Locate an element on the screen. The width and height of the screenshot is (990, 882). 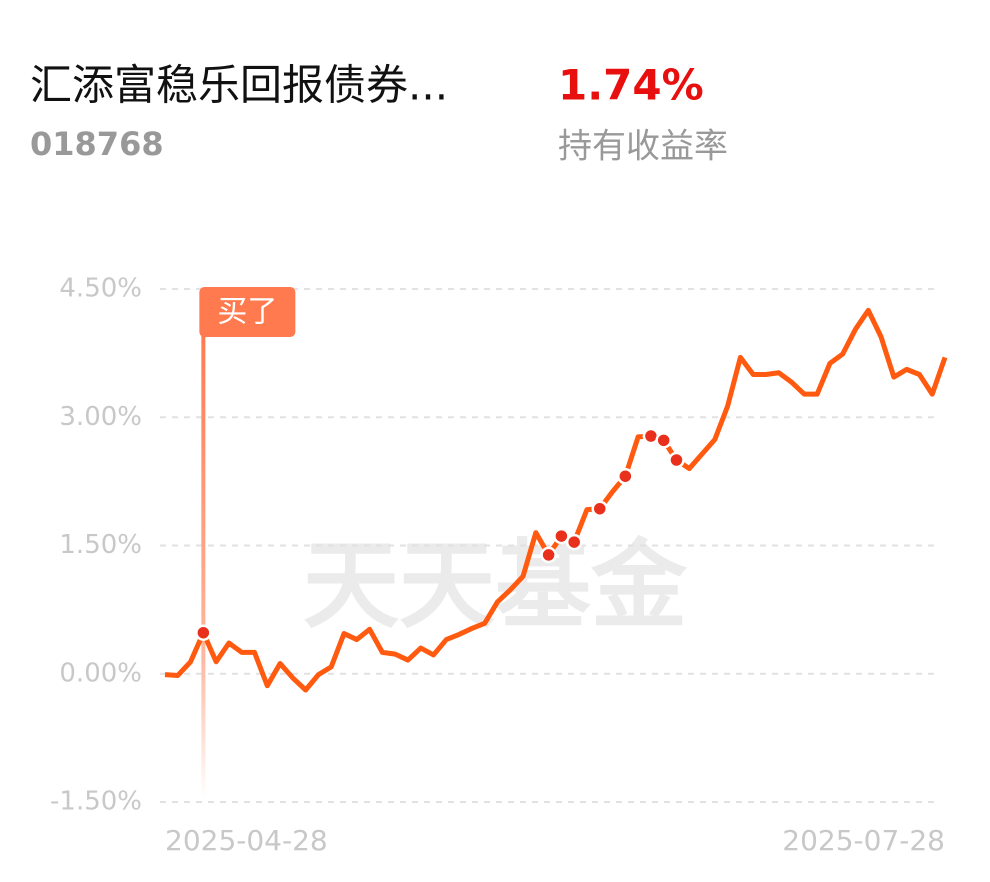
return-value: 1.74% is located at coordinates (631, 85).